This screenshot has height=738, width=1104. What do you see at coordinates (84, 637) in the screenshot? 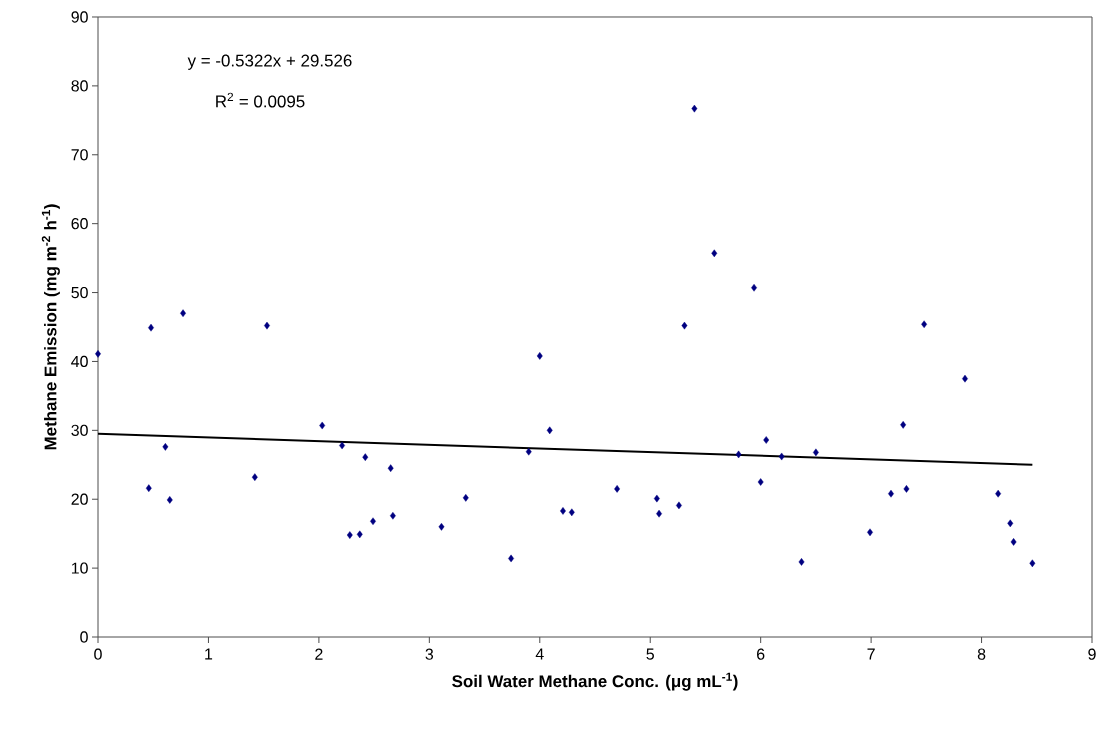
I see `y-tick-label: 0` at bounding box center [84, 637].